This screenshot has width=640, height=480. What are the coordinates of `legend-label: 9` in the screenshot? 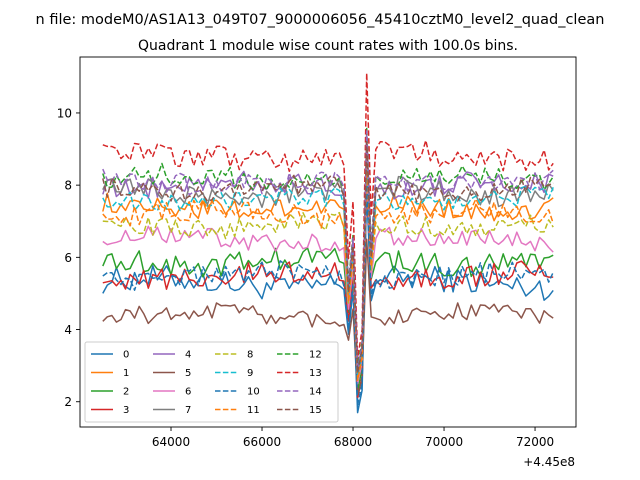 It's located at (250, 373).